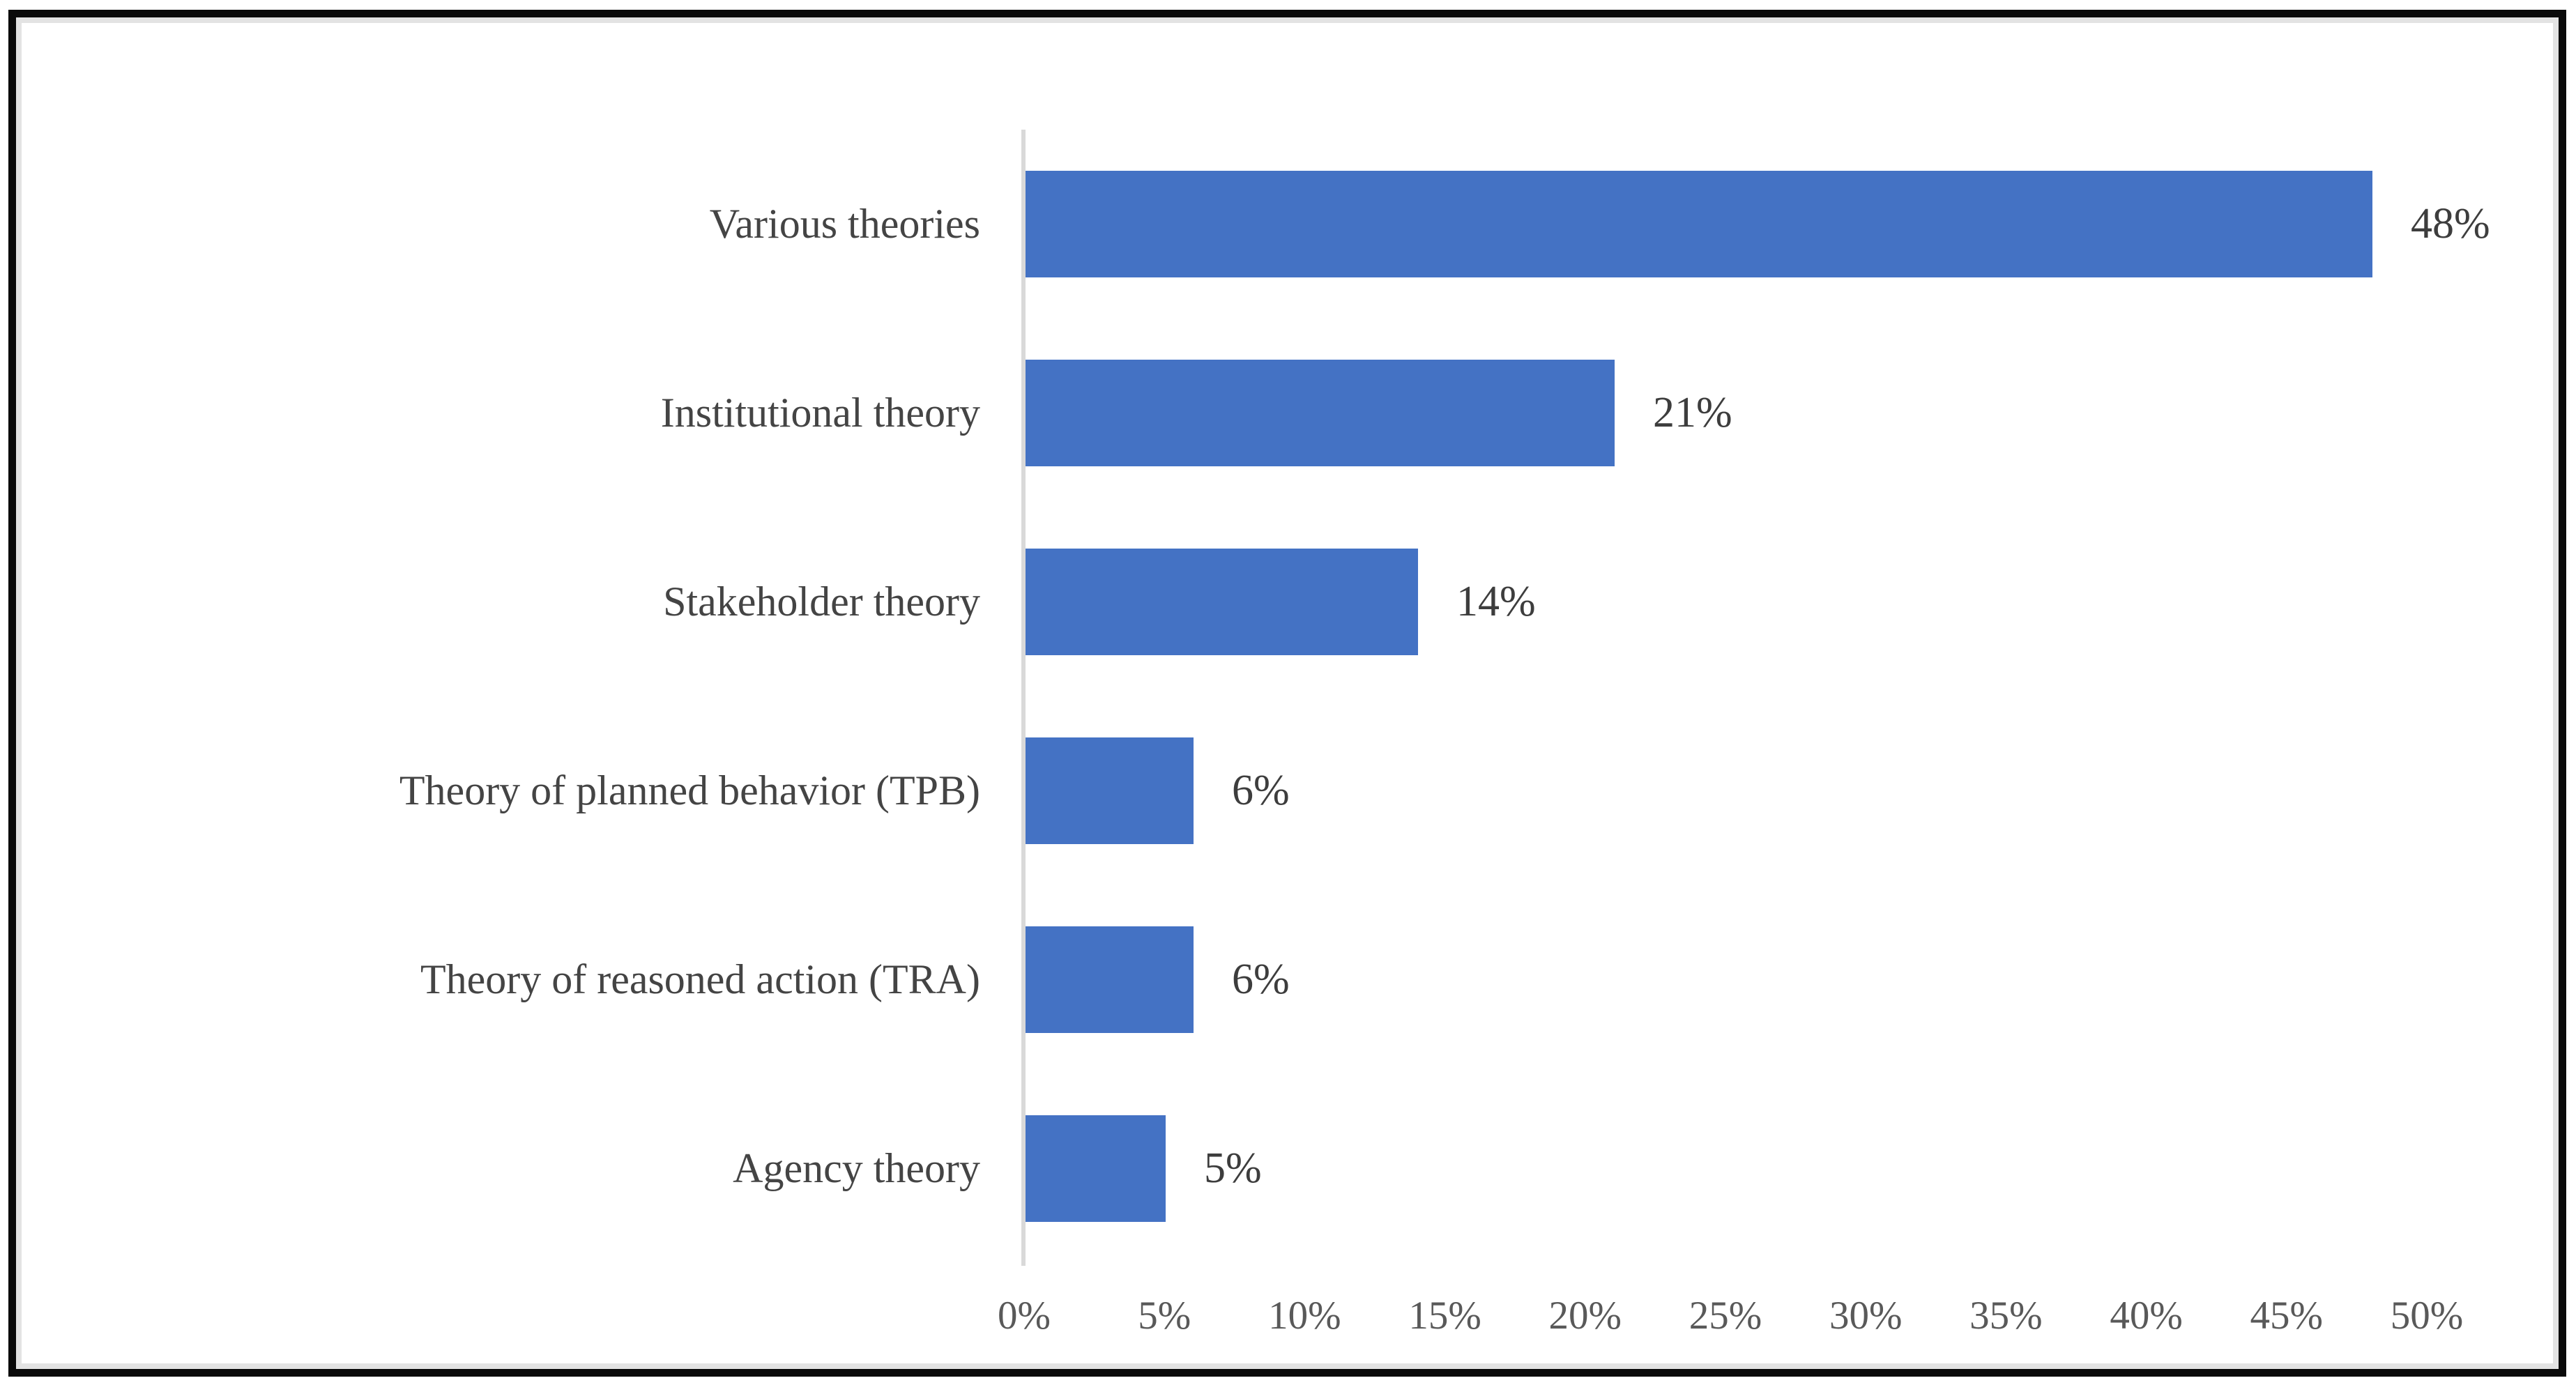  Describe the element at coordinates (1024, 1316) in the screenshot. I see `x-tick-label: 0%` at that location.